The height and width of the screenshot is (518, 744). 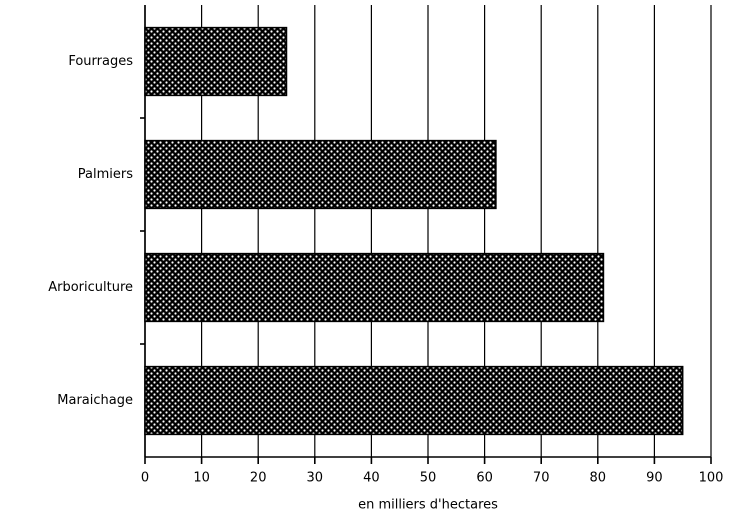 I want to click on x-tick-label: 0, so click(x=145, y=478).